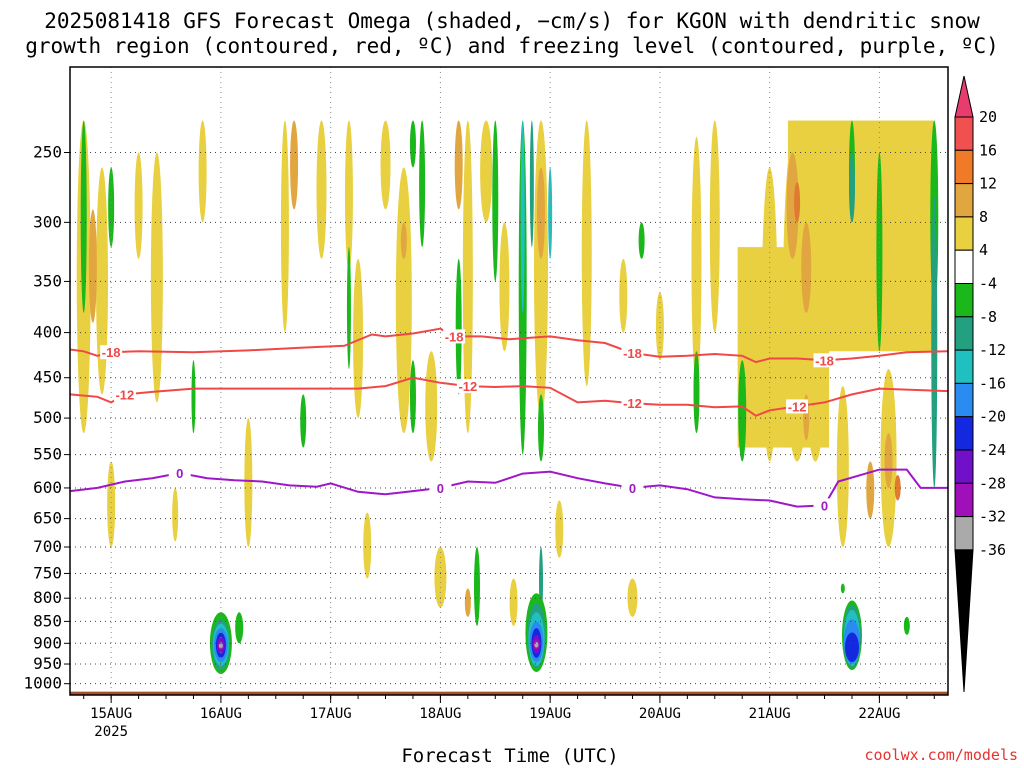  What do you see at coordinates (47, 642) in the screenshot?
I see `pressure-label: 900` at bounding box center [47, 642].